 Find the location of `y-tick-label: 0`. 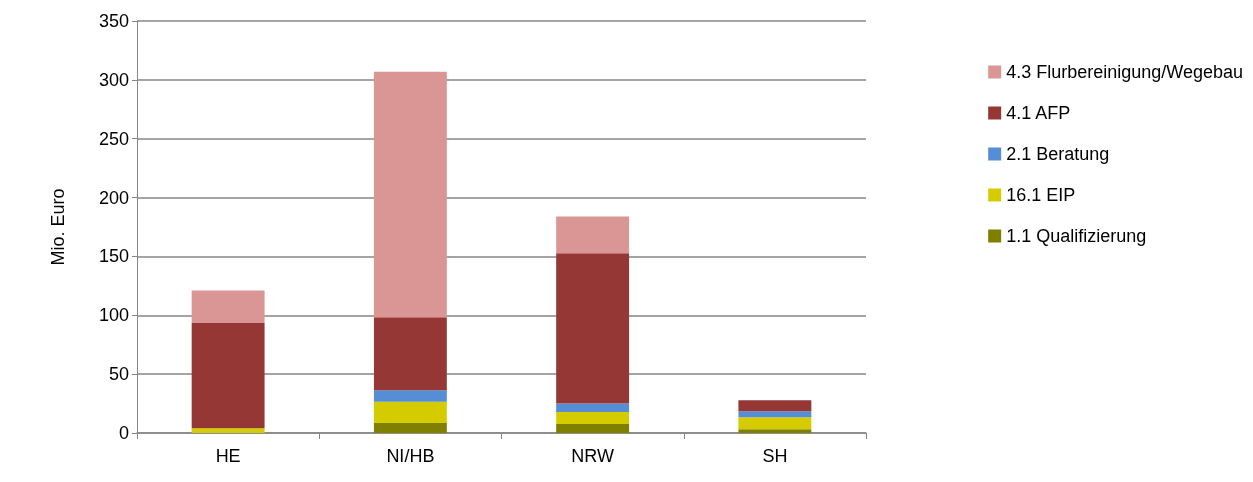

y-tick-label: 0 is located at coordinates (123, 433).